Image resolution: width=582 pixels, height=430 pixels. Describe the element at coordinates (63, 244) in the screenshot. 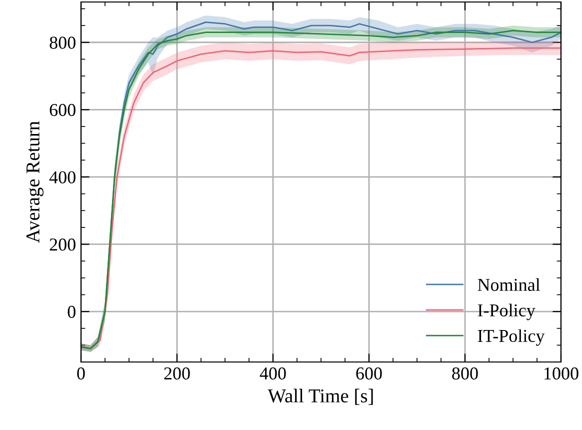

I see `y-tick-label: 200` at that location.